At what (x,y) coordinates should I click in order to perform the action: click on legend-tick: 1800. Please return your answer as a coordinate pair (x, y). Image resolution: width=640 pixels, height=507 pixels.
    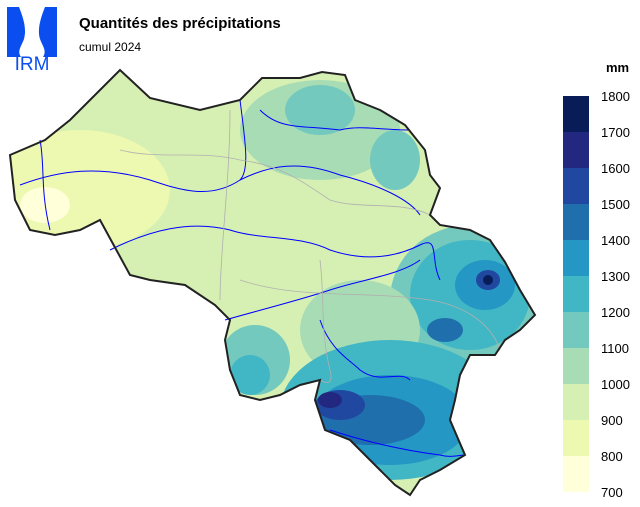
    Looking at the image, I should click on (615, 96).